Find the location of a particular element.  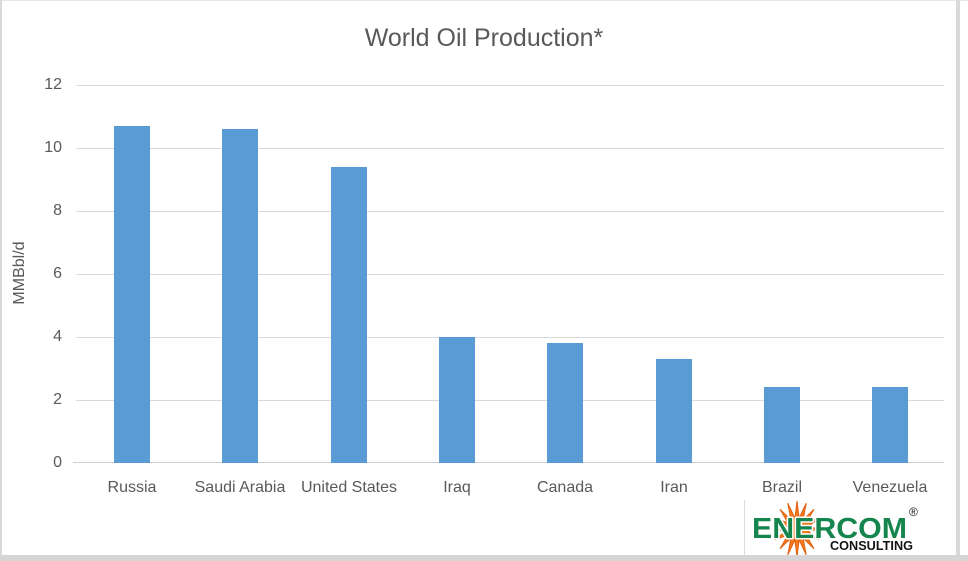

frame-border-left is located at coordinates (1, 280).